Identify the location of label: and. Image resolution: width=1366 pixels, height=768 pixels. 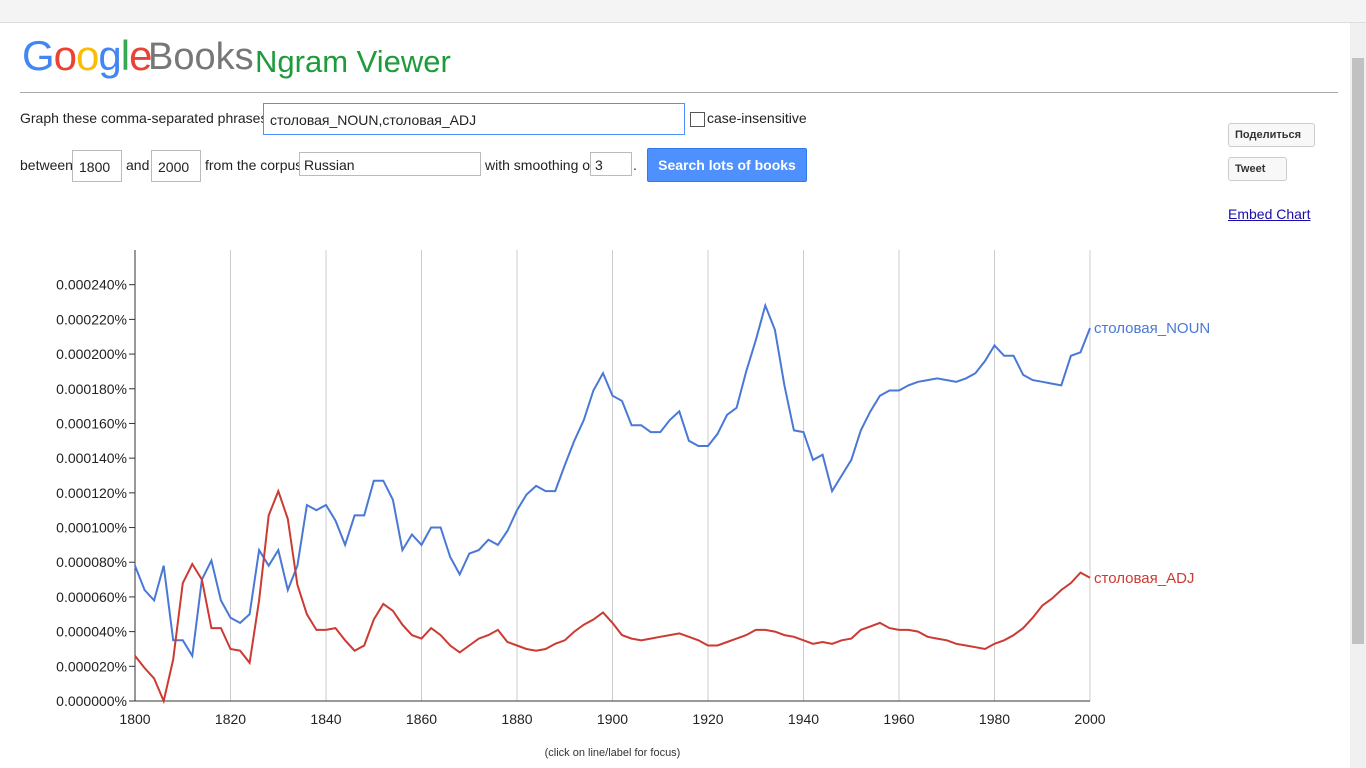
(138, 165).